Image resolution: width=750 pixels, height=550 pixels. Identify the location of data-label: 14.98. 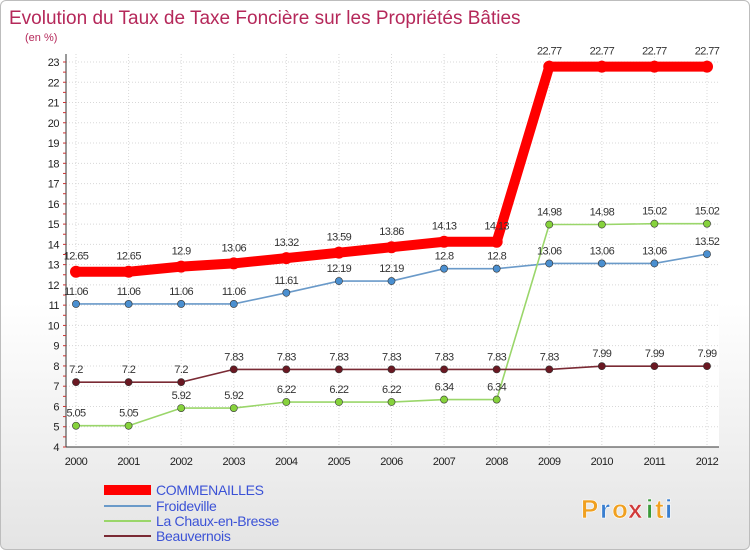
(549, 213).